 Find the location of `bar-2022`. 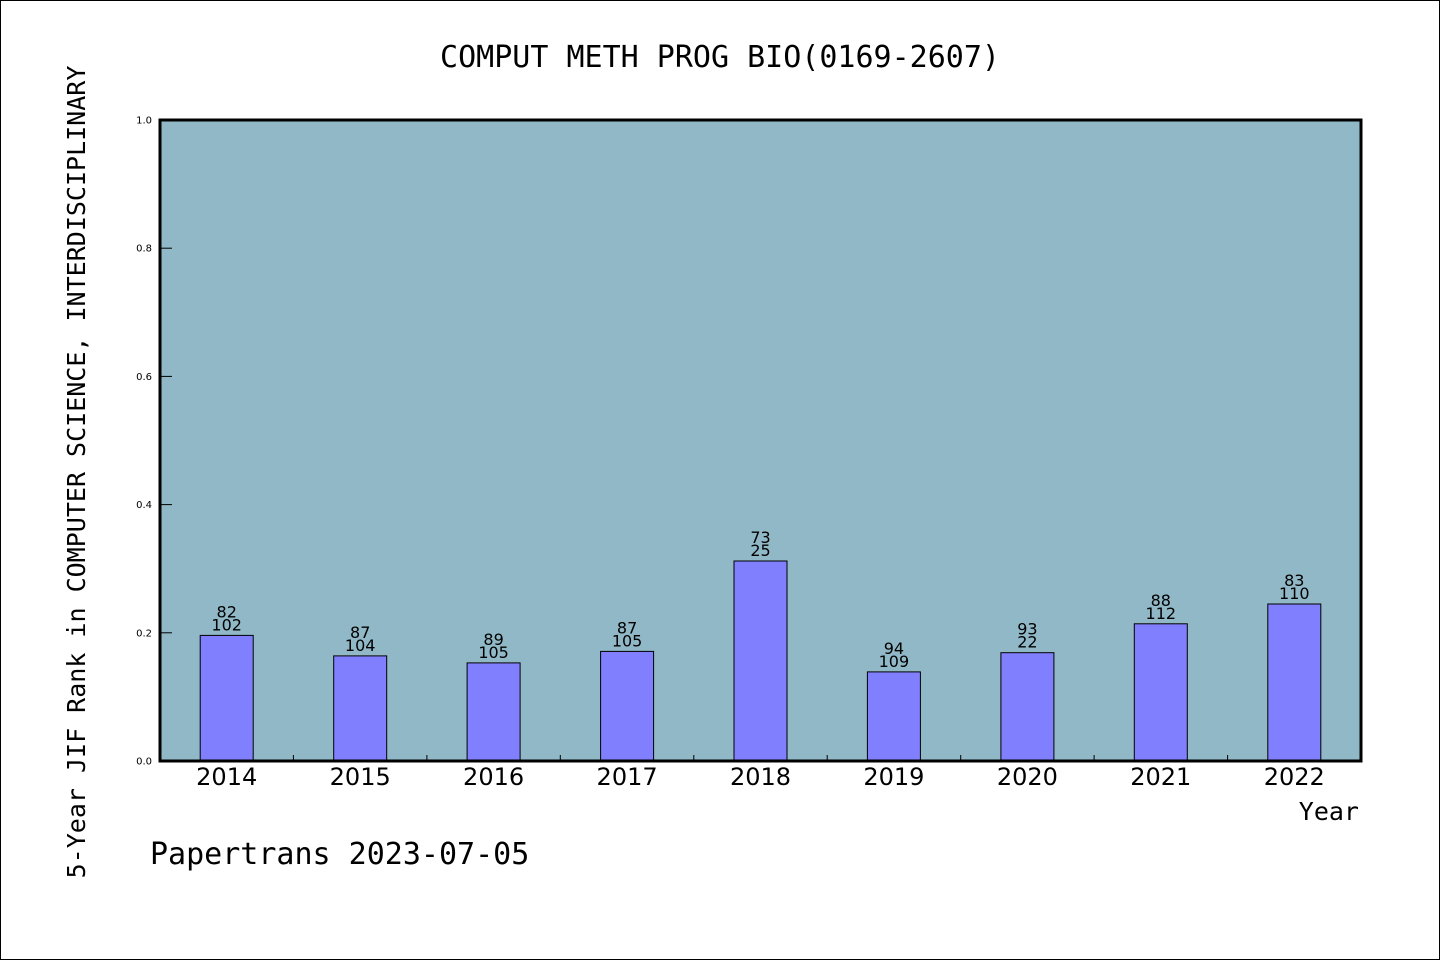

bar-2022 is located at coordinates (1294, 682).